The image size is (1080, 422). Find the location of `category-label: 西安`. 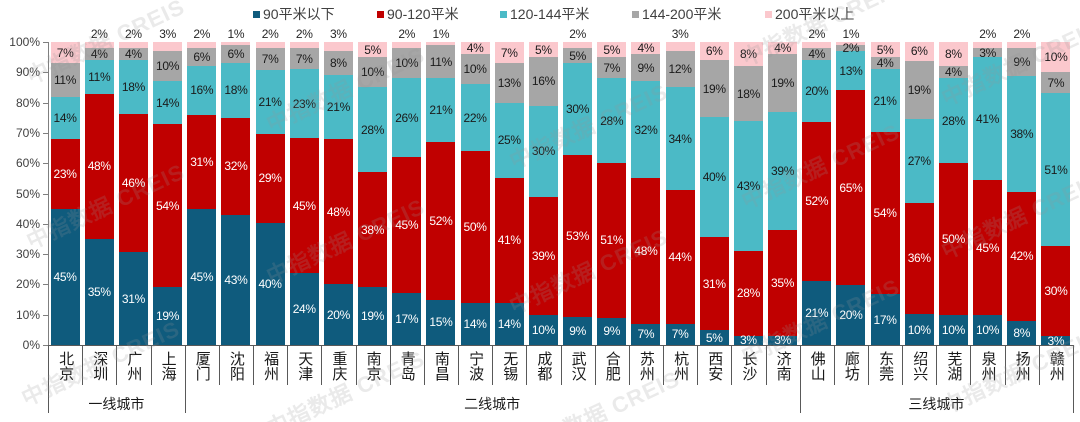

category-label: 西安 is located at coordinates (715, 366).